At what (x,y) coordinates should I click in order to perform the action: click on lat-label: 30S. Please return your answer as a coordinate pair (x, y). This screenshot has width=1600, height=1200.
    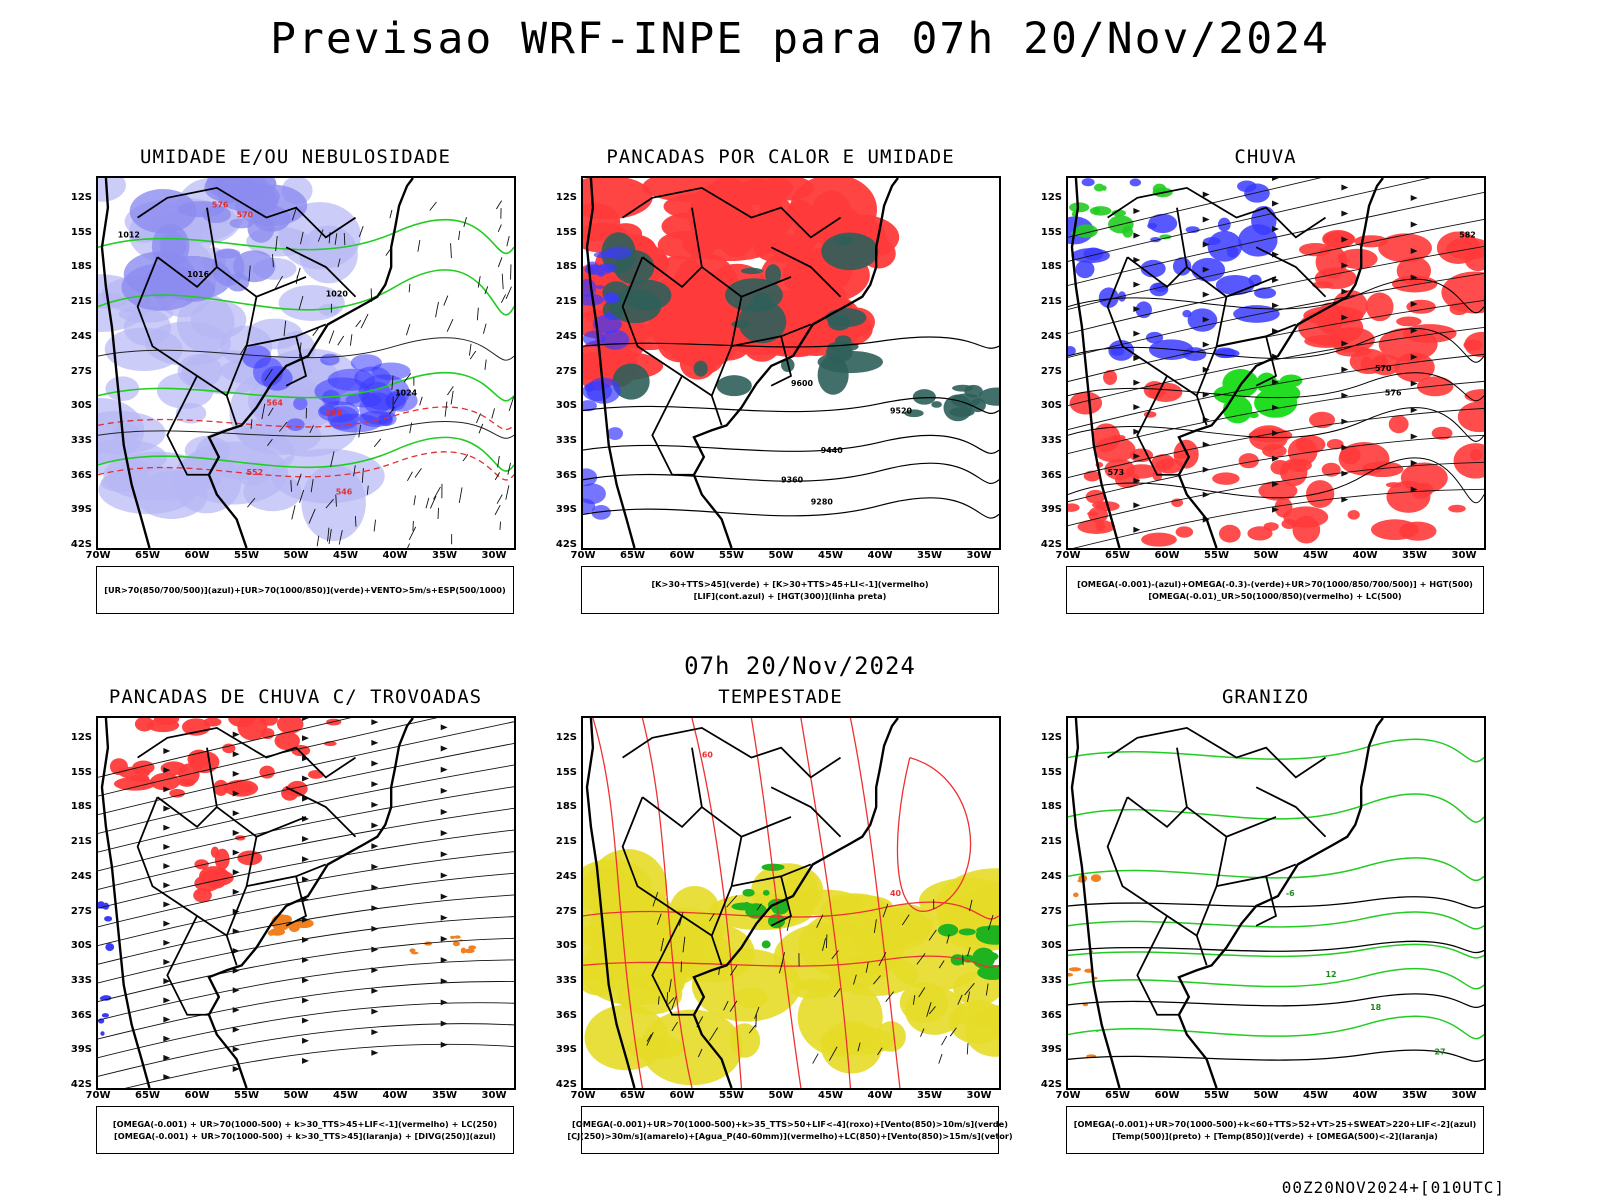
    Looking at the image, I should click on (81, 946).